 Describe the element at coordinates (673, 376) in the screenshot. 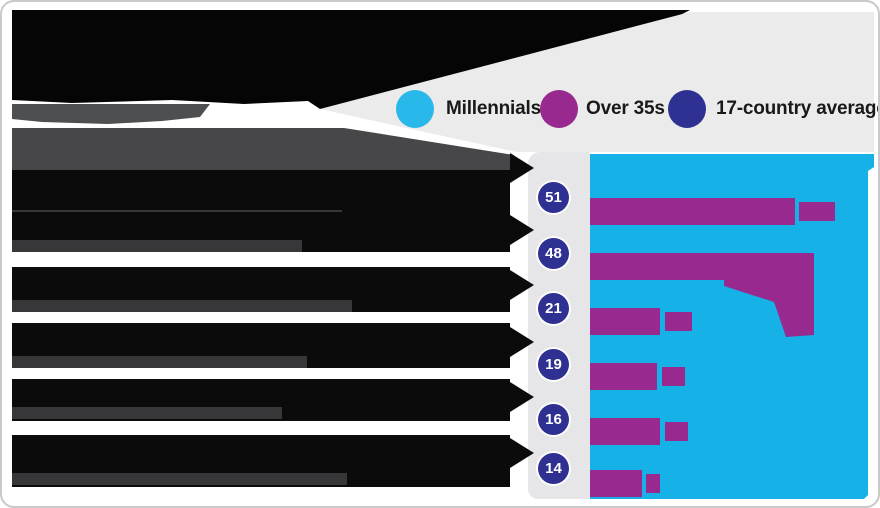

I see `over35s-bar-4-label-blob` at that location.